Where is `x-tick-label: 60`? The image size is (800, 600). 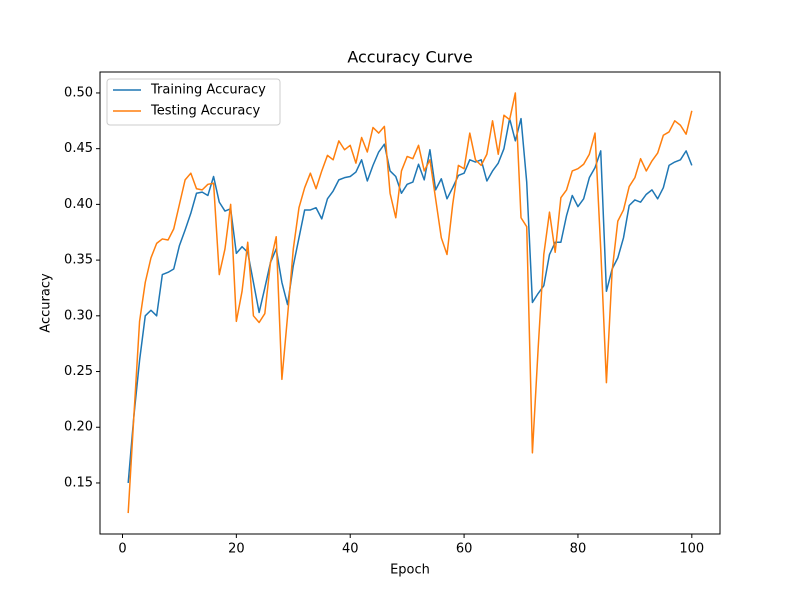 x-tick-label: 60 is located at coordinates (464, 549).